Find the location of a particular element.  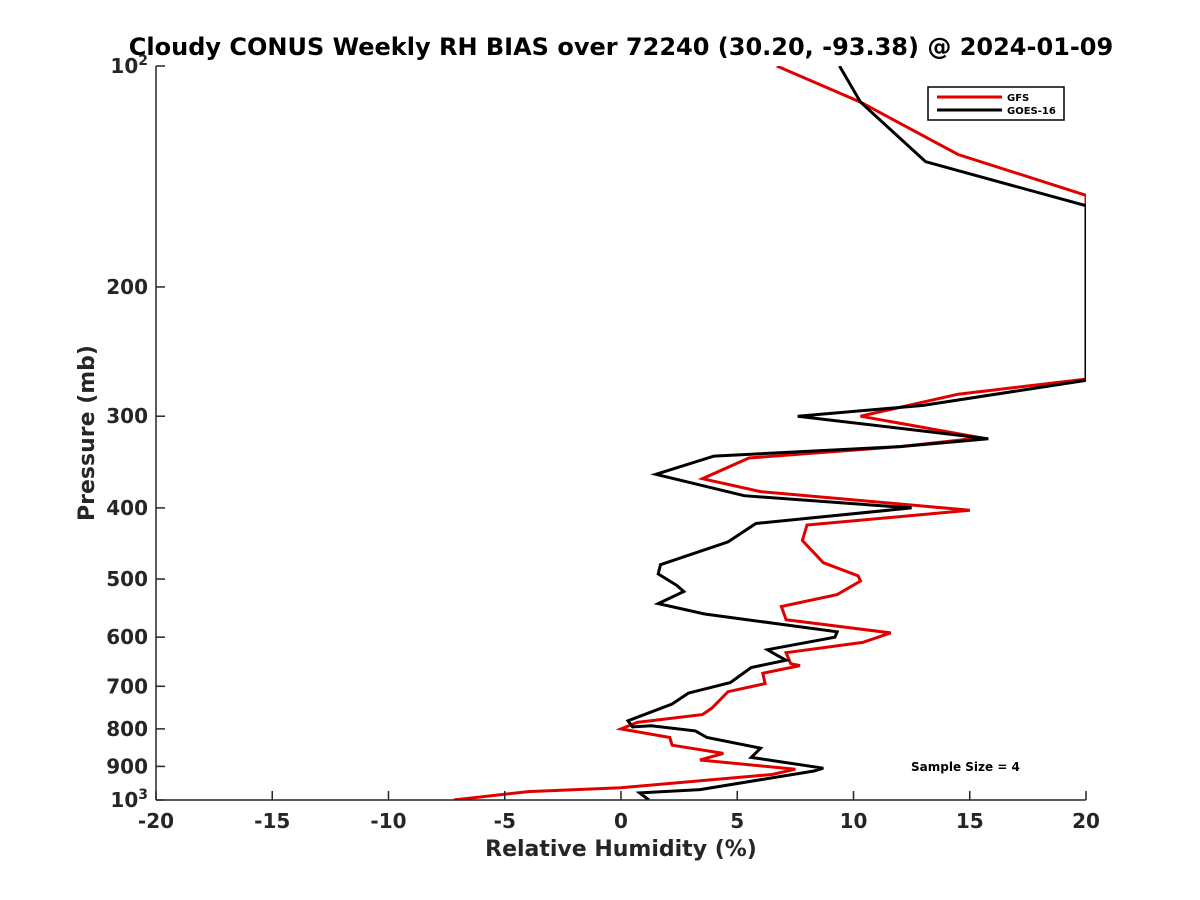

x-tick-label: -20 is located at coordinates (156, 821).